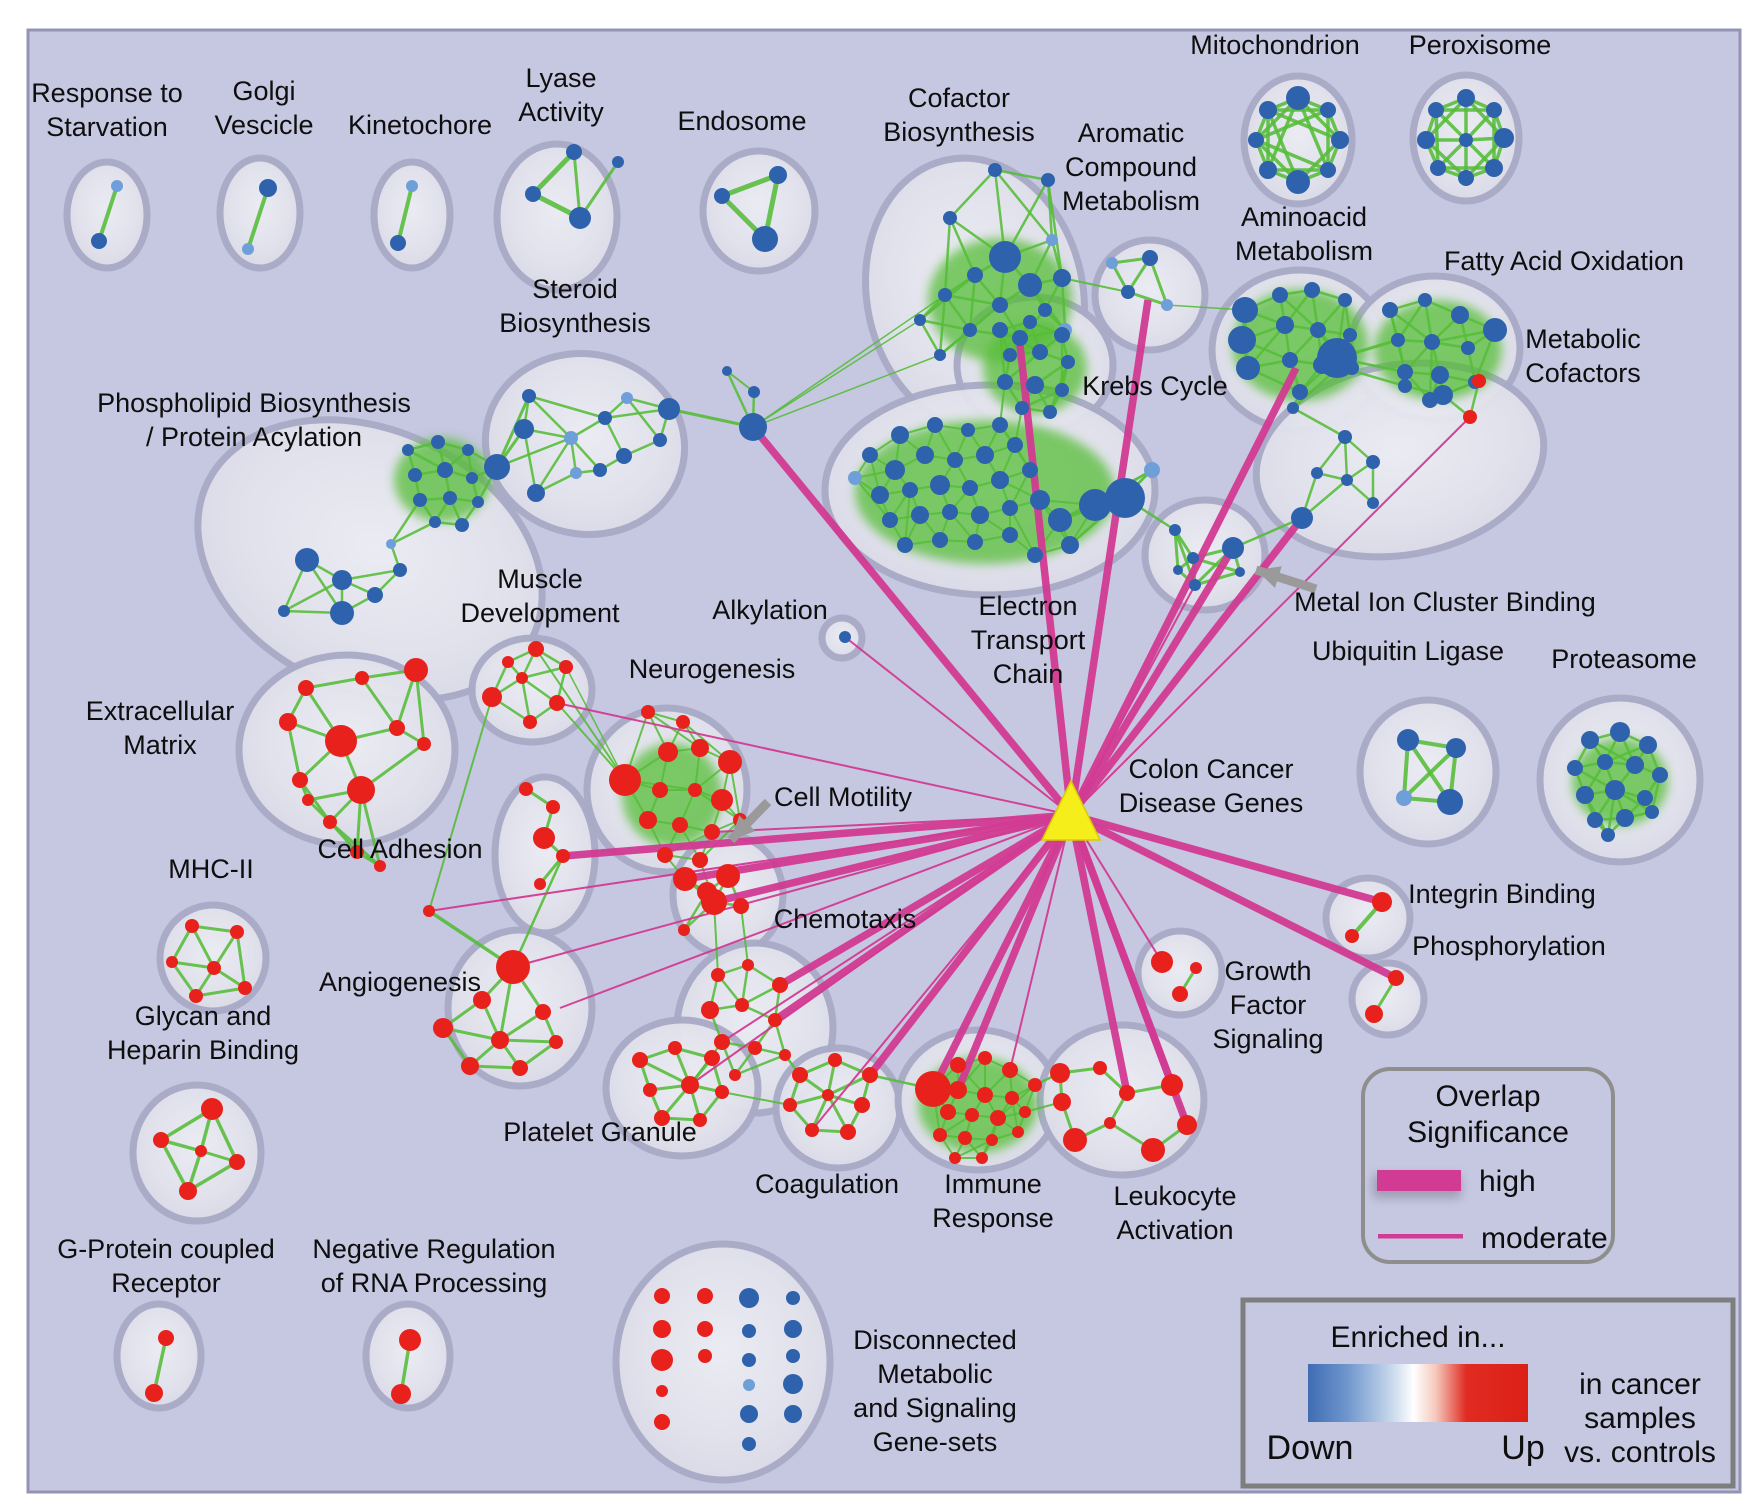 The image size is (1750, 1507). What do you see at coordinates (1488, 1132) in the screenshot?
I see `legend-overlap-title-line2: Significance` at bounding box center [1488, 1132].